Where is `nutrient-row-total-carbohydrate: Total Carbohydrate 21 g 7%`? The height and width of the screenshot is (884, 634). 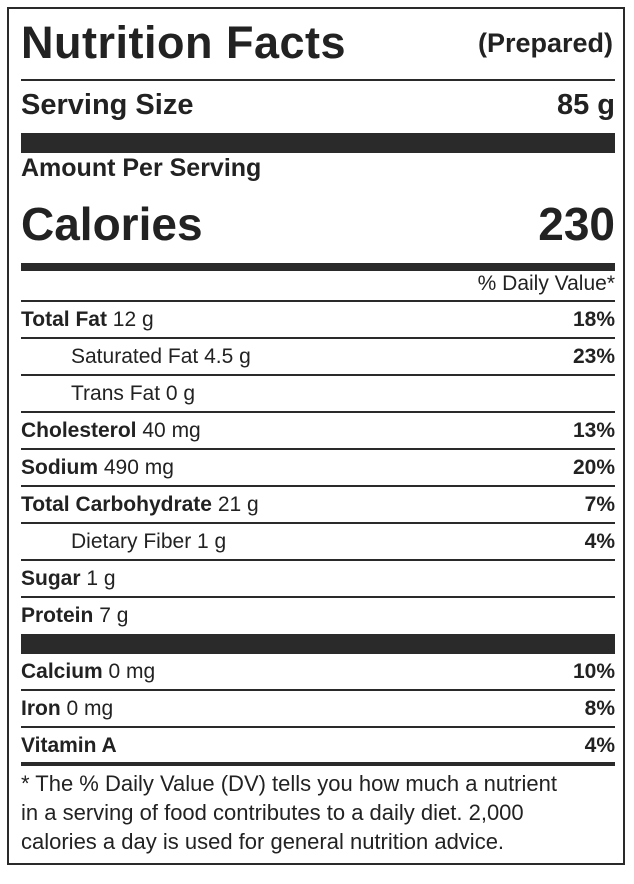
nutrient-row-total-carbohydrate: Total Carbohydrate 21 g 7% is located at coordinates (318, 505).